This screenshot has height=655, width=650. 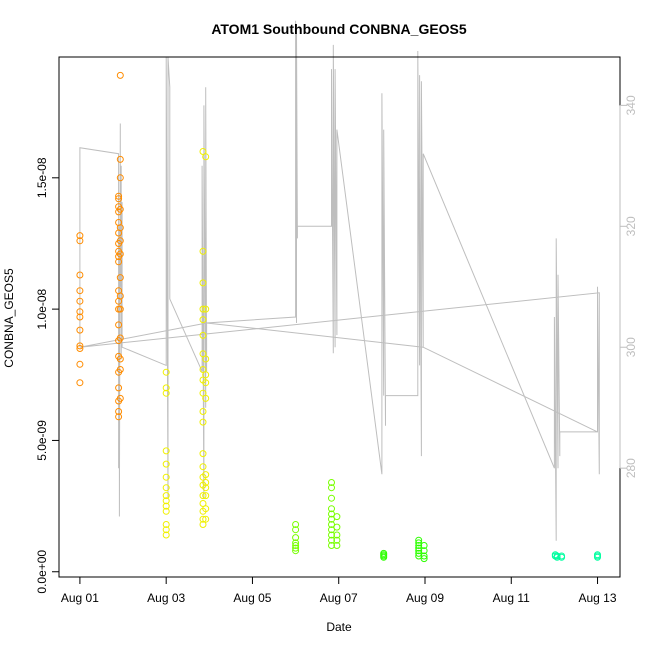 What do you see at coordinates (42, 308) in the screenshot?
I see `y-tick-label: 1.0e-08` at bounding box center [42, 308].